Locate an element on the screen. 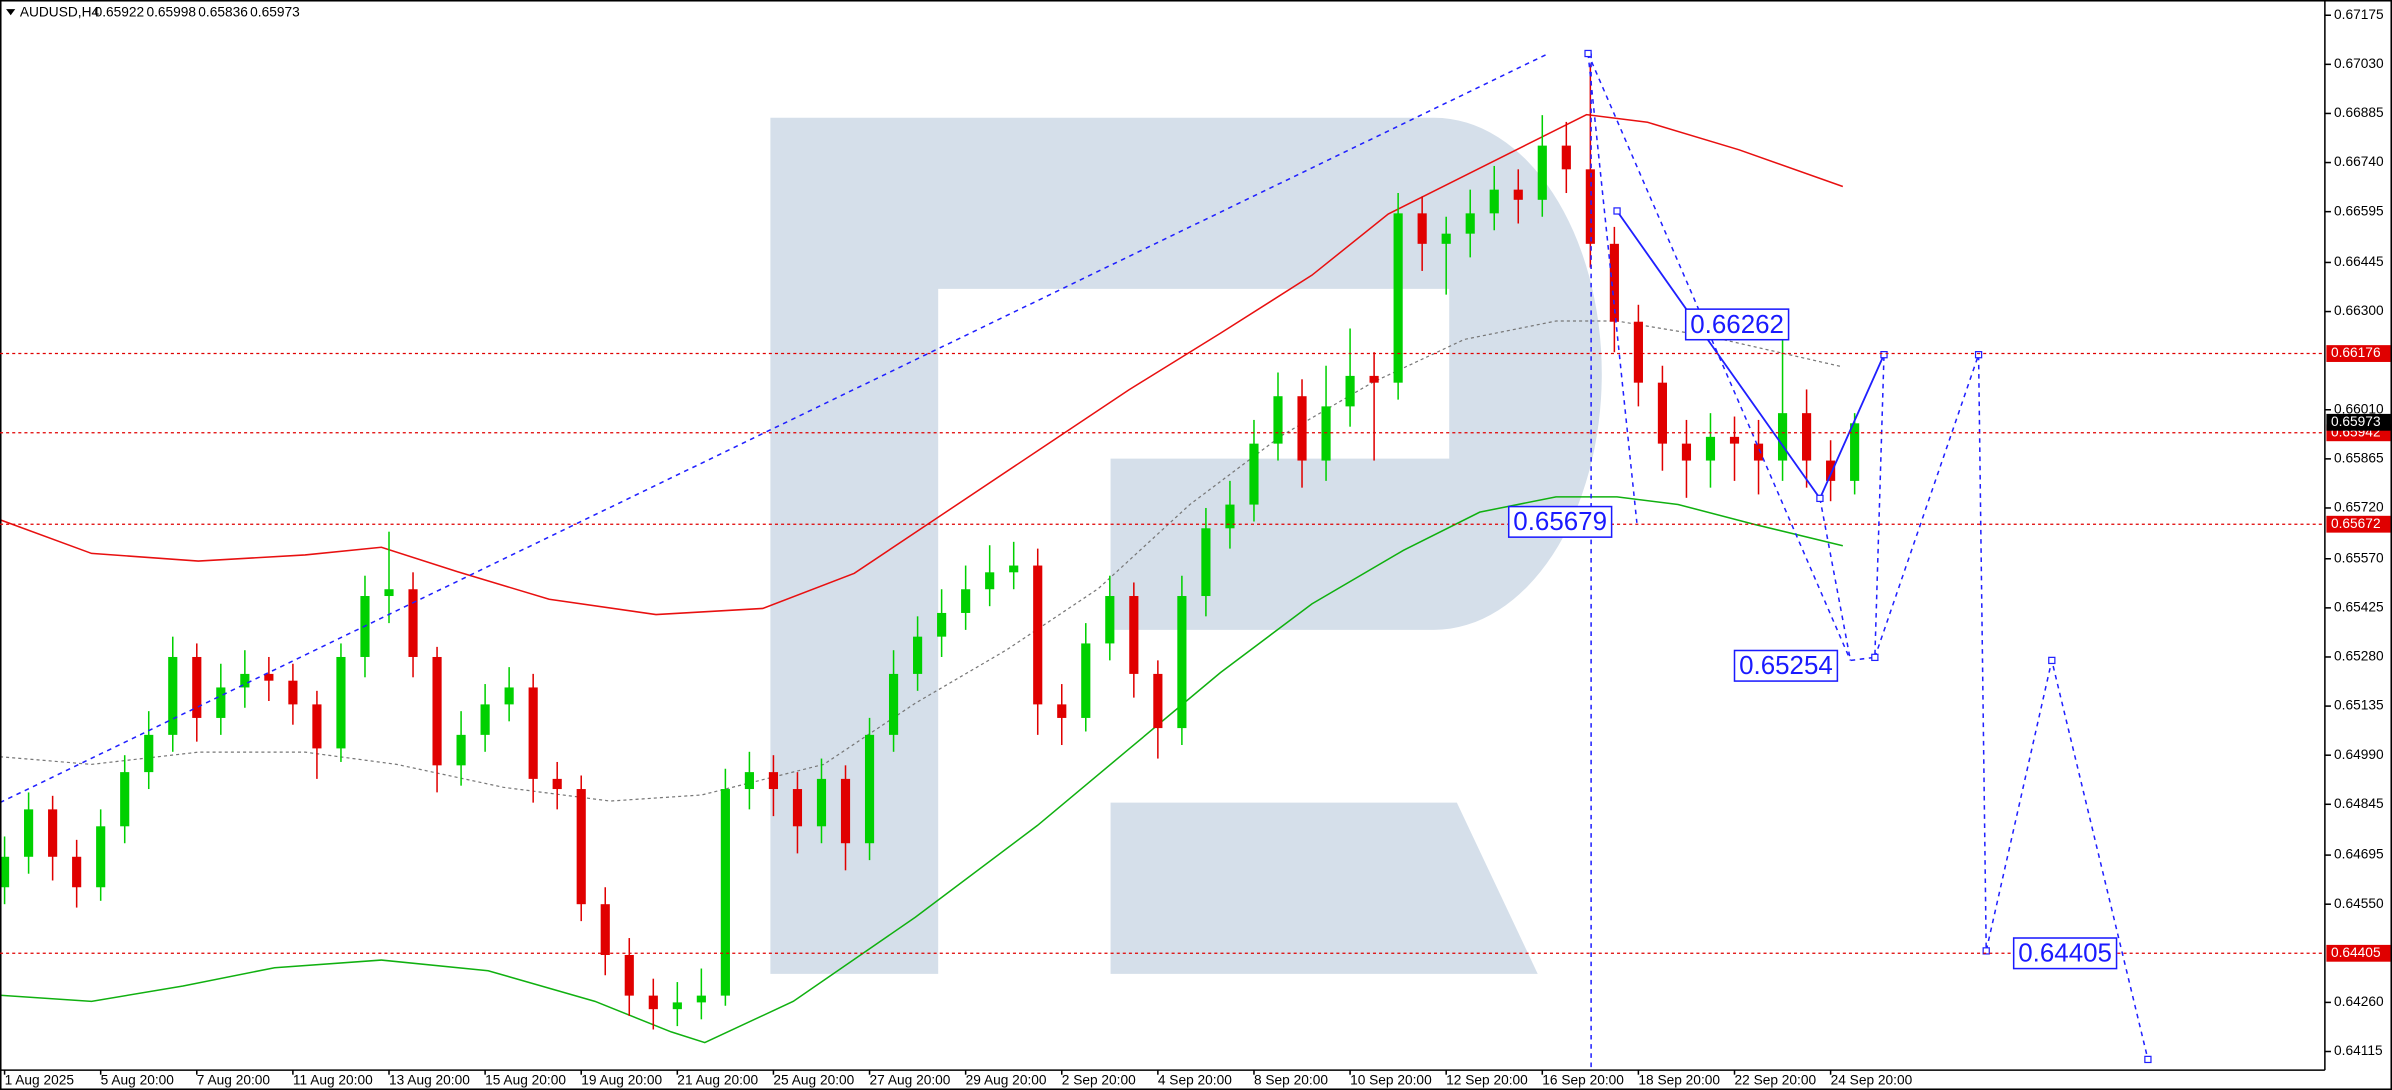 The height and width of the screenshot is (1090, 2392). y-tick-label: 0.64260 is located at coordinates (2359, 1001).